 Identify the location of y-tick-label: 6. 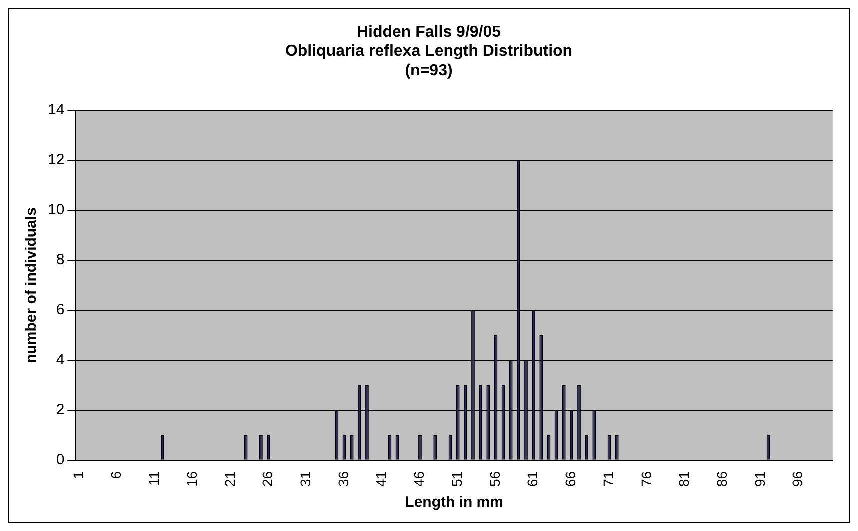
(60, 310).